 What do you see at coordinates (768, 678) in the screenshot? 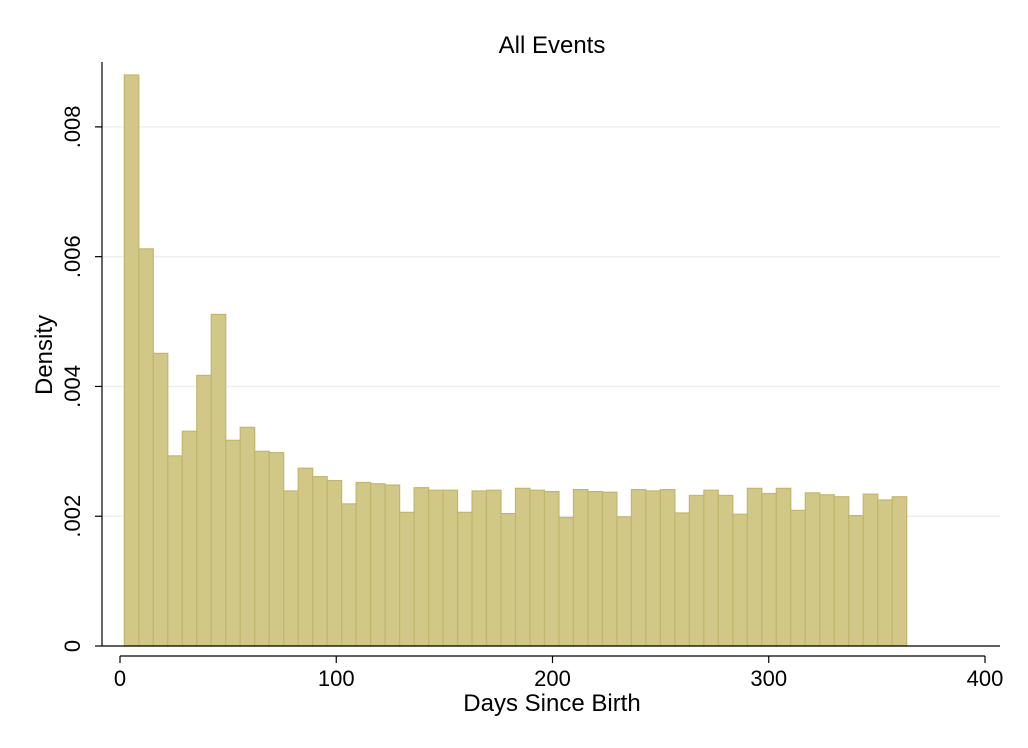
I see `x-tick-label: 300` at bounding box center [768, 678].